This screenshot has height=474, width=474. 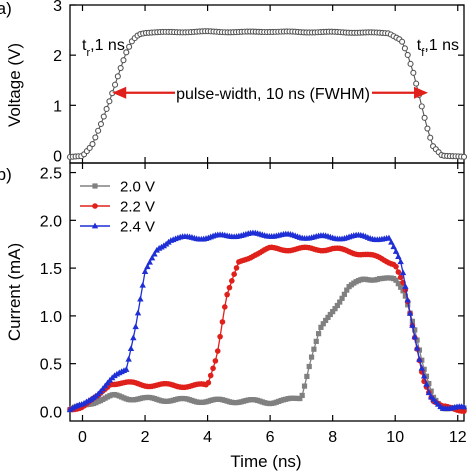 What do you see at coordinates (137, 227) in the screenshot?
I see `legend-label: 2.4 V` at bounding box center [137, 227].